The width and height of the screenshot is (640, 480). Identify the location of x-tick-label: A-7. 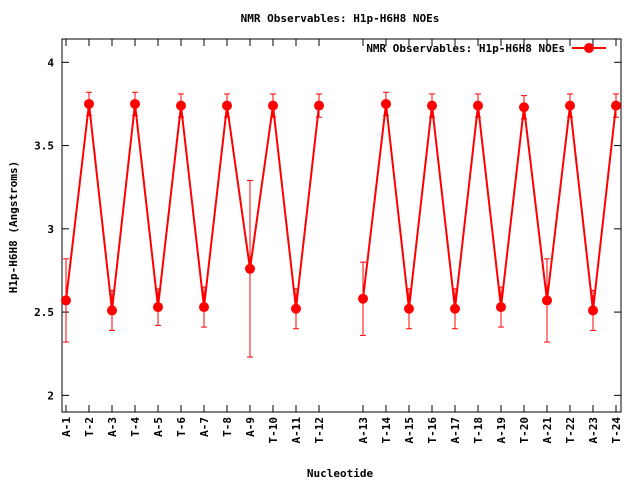
(204, 427).